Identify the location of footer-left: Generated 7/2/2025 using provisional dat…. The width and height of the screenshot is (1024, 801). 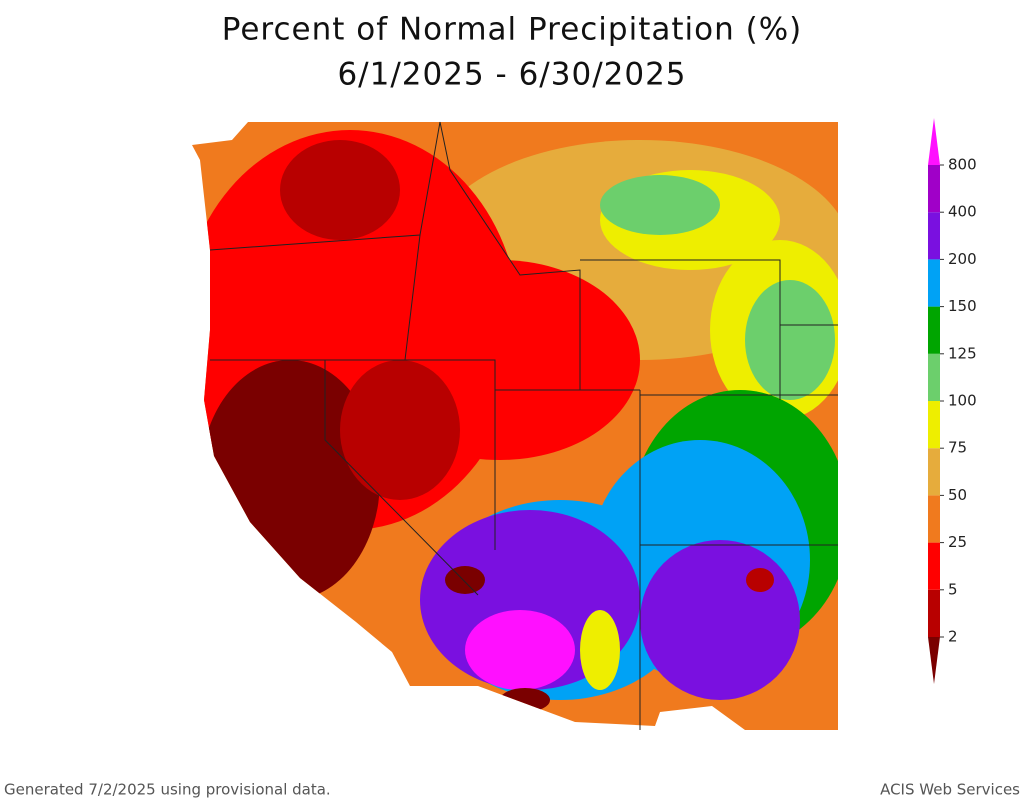
(167, 790).